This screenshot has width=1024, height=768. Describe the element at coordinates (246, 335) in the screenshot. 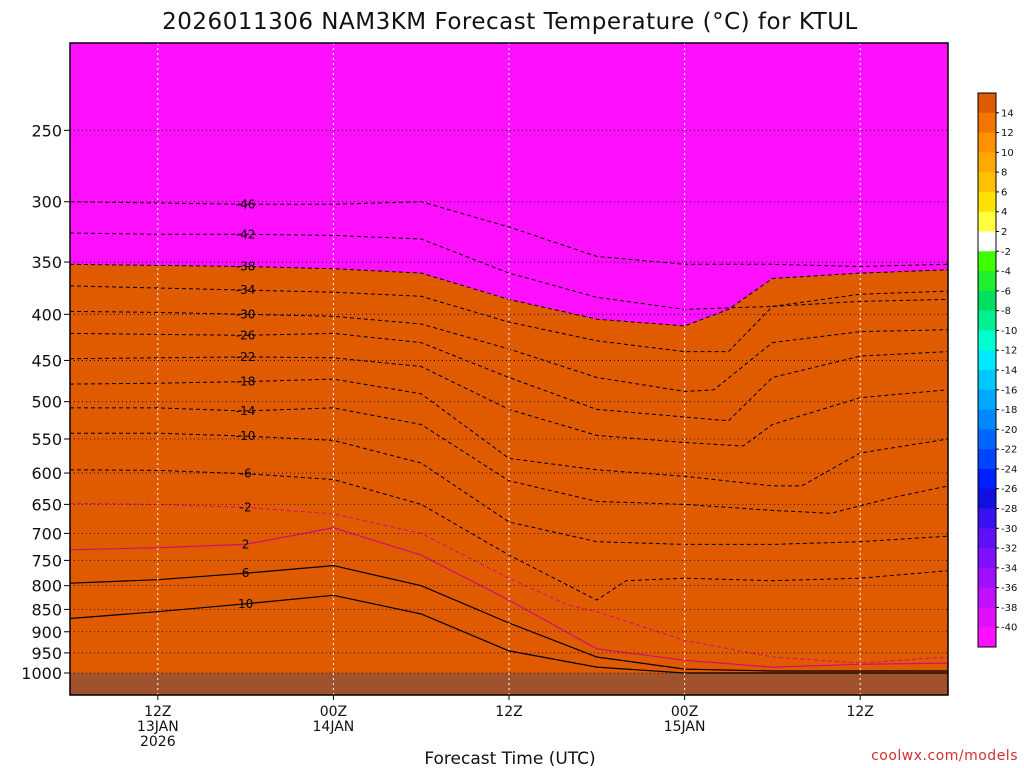

I see `isotherm-label: -26` at that location.